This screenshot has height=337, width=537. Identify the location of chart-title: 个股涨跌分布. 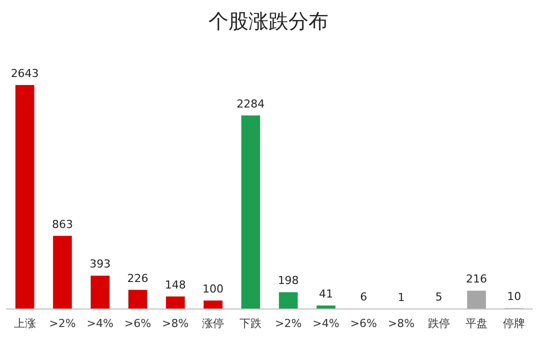
(268, 21).